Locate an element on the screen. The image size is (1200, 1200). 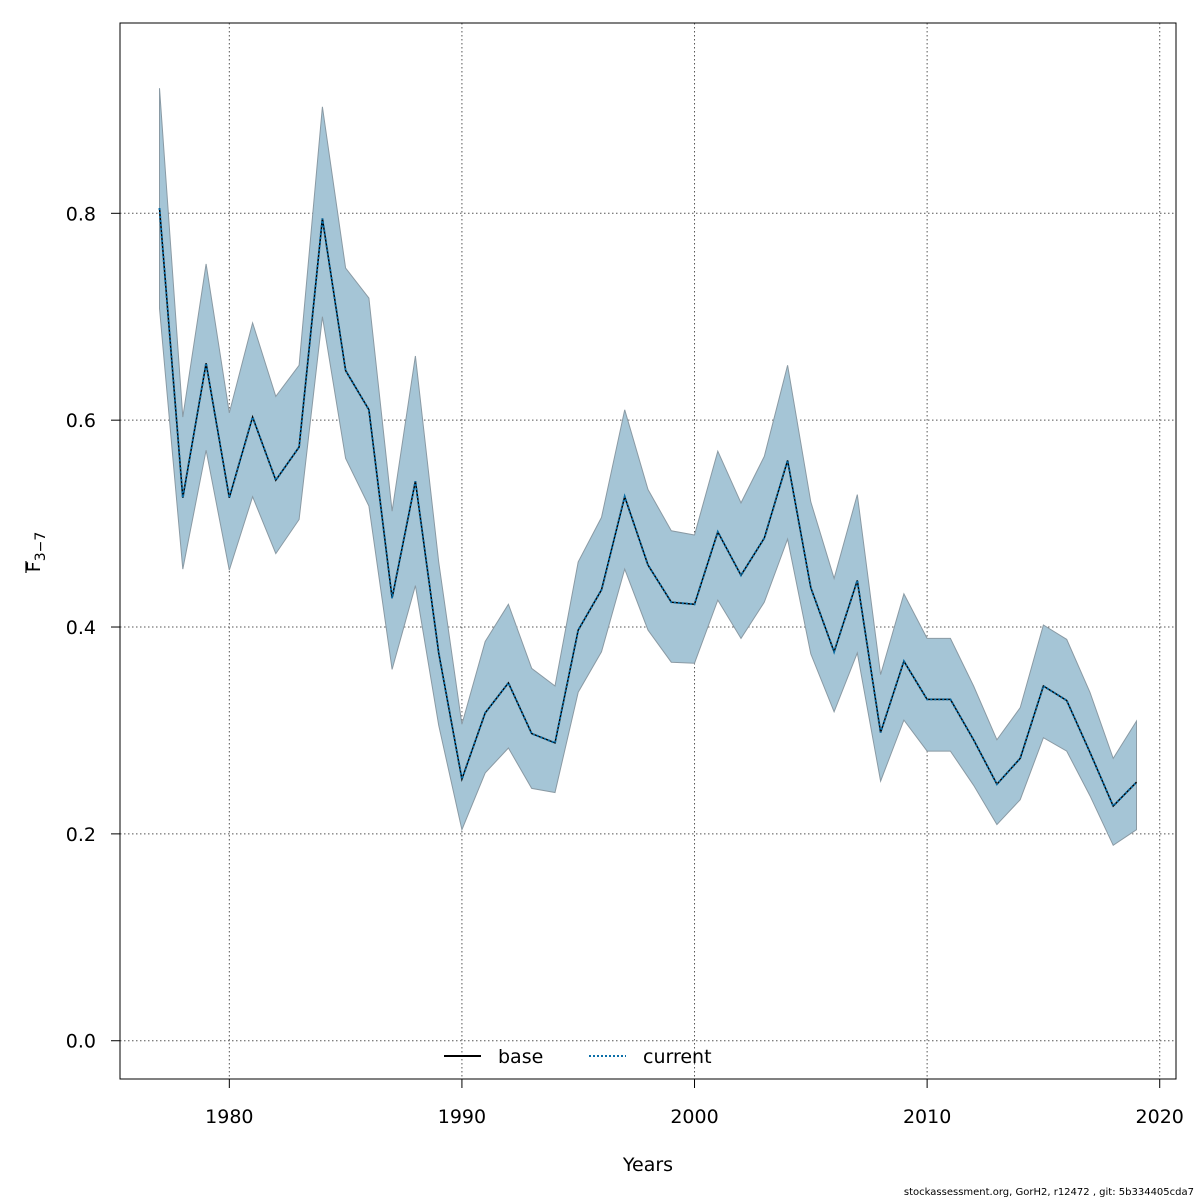
y-axis-title-subscript: 3−7 is located at coordinates (41, 547).